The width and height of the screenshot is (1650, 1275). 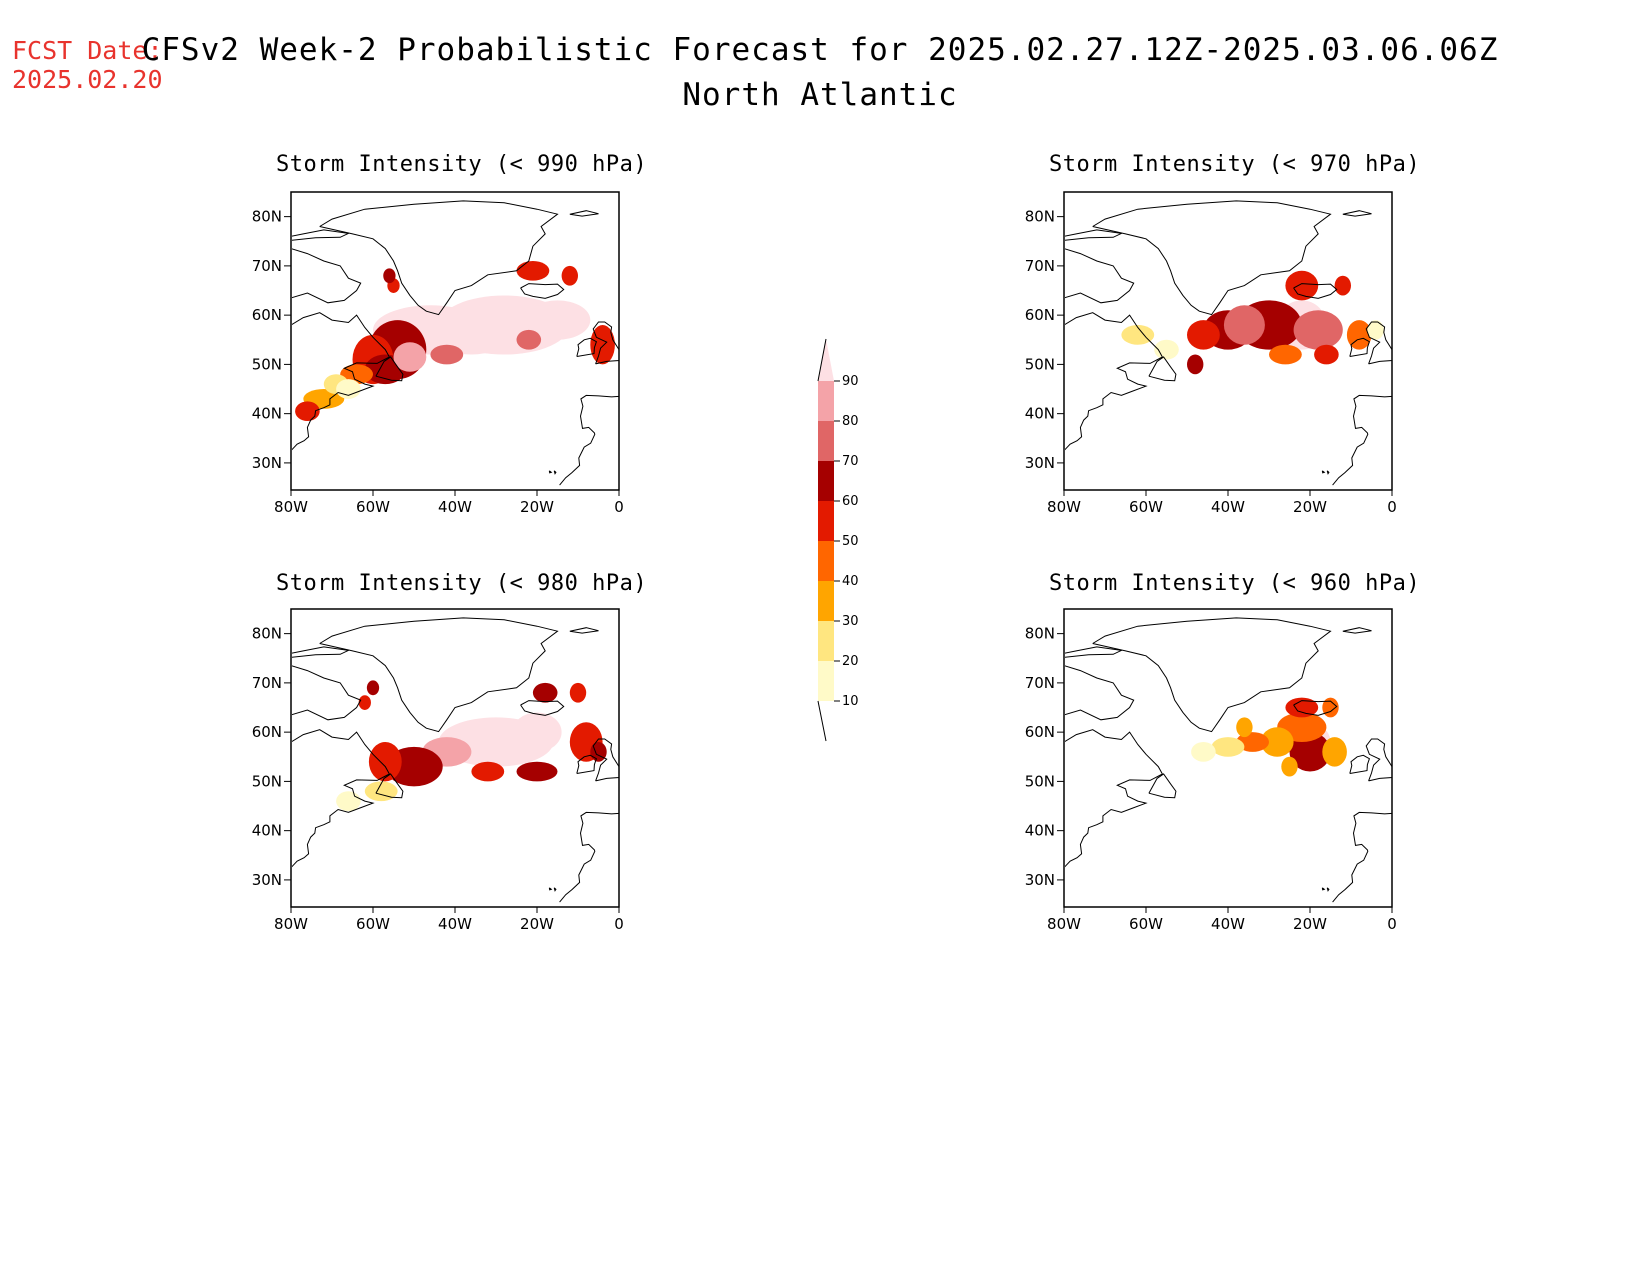 I want to click on colorbar-tick-label: 10, so click(x=850, y=701).